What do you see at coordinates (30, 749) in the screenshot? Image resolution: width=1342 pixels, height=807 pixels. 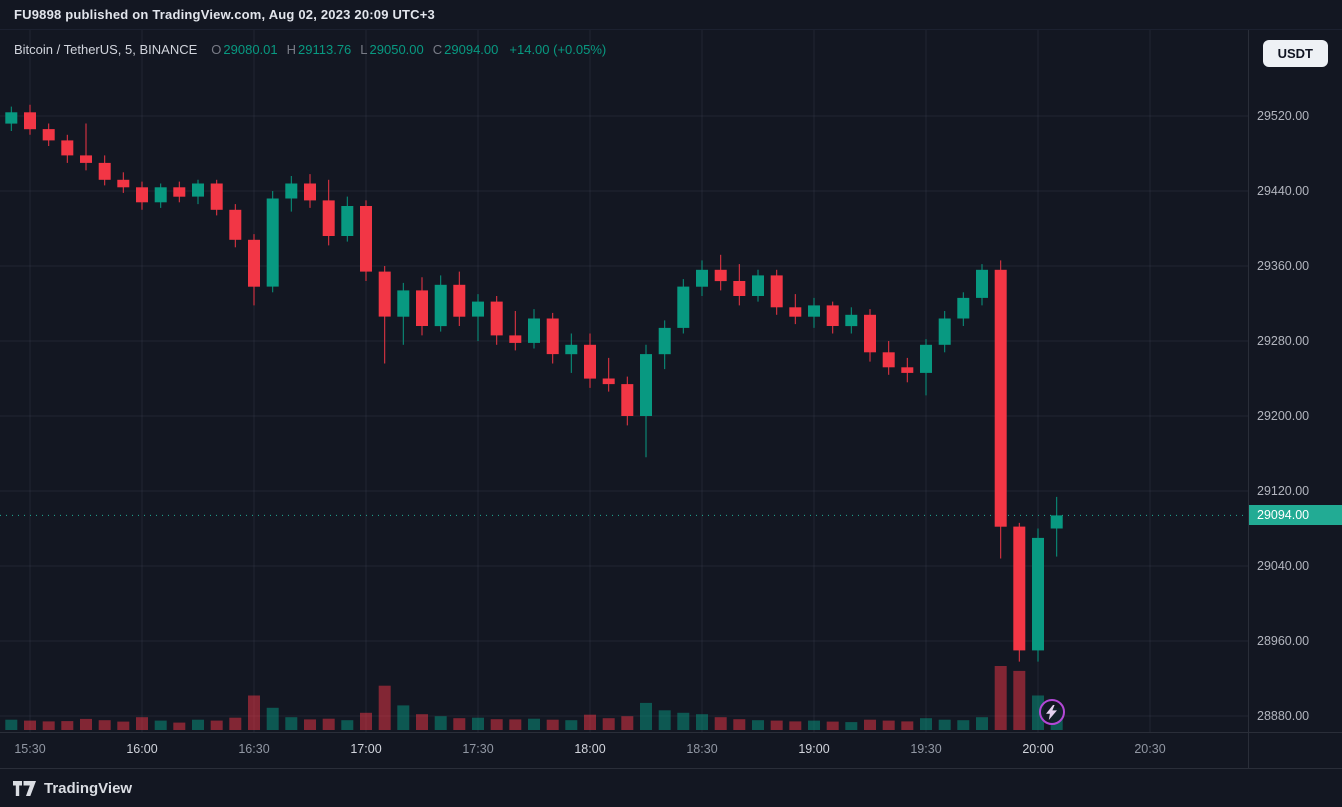 I see `time-axis-label: 15:30` at bounding box center [30, 749].